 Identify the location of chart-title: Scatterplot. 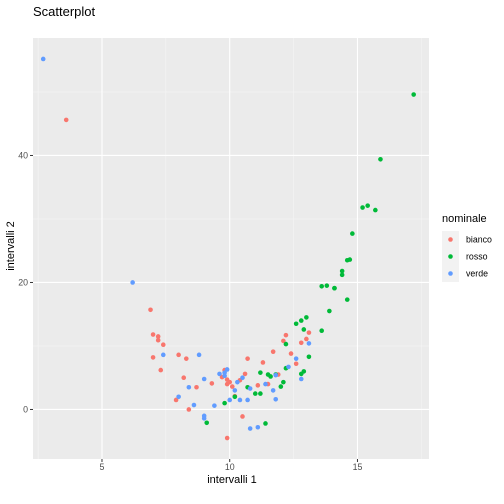
(64, 11).